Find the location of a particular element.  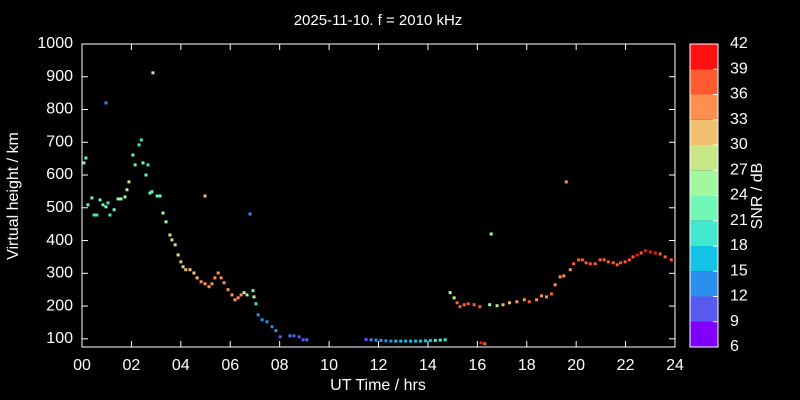

x-tick-label: 08 is located at coordinates (280, 365).